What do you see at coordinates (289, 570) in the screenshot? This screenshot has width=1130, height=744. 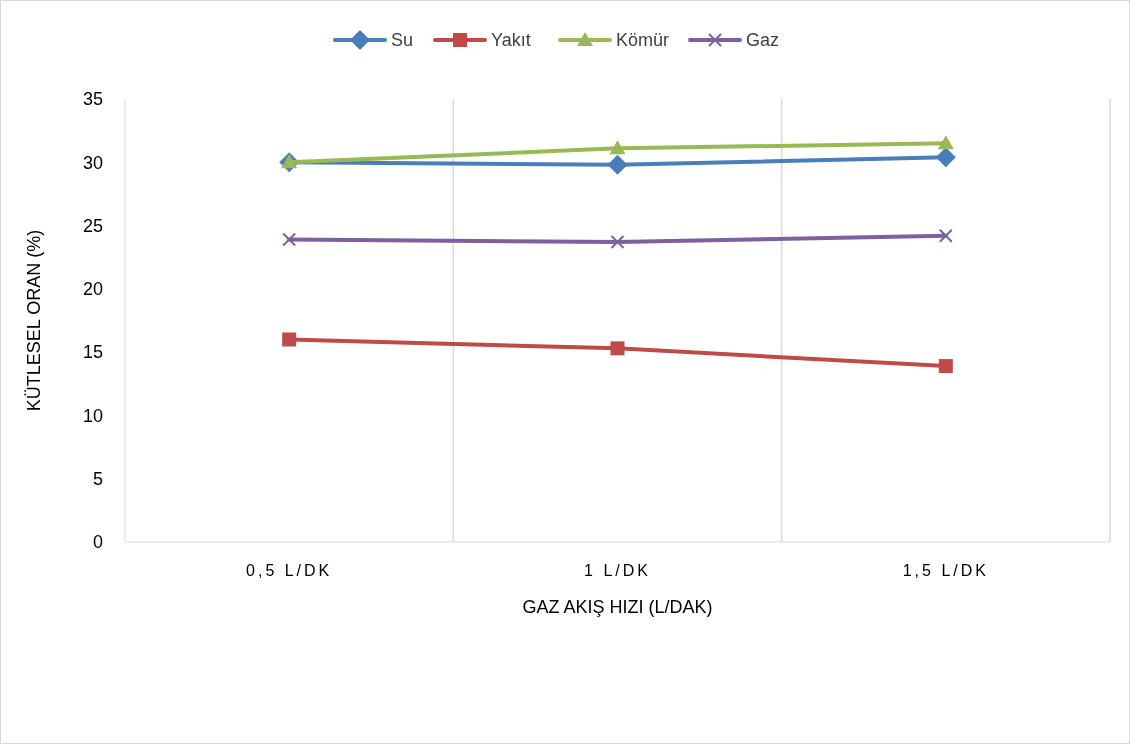 I see `x-tick-label: 0,5 L/DK` at bounding box center [289, 570].